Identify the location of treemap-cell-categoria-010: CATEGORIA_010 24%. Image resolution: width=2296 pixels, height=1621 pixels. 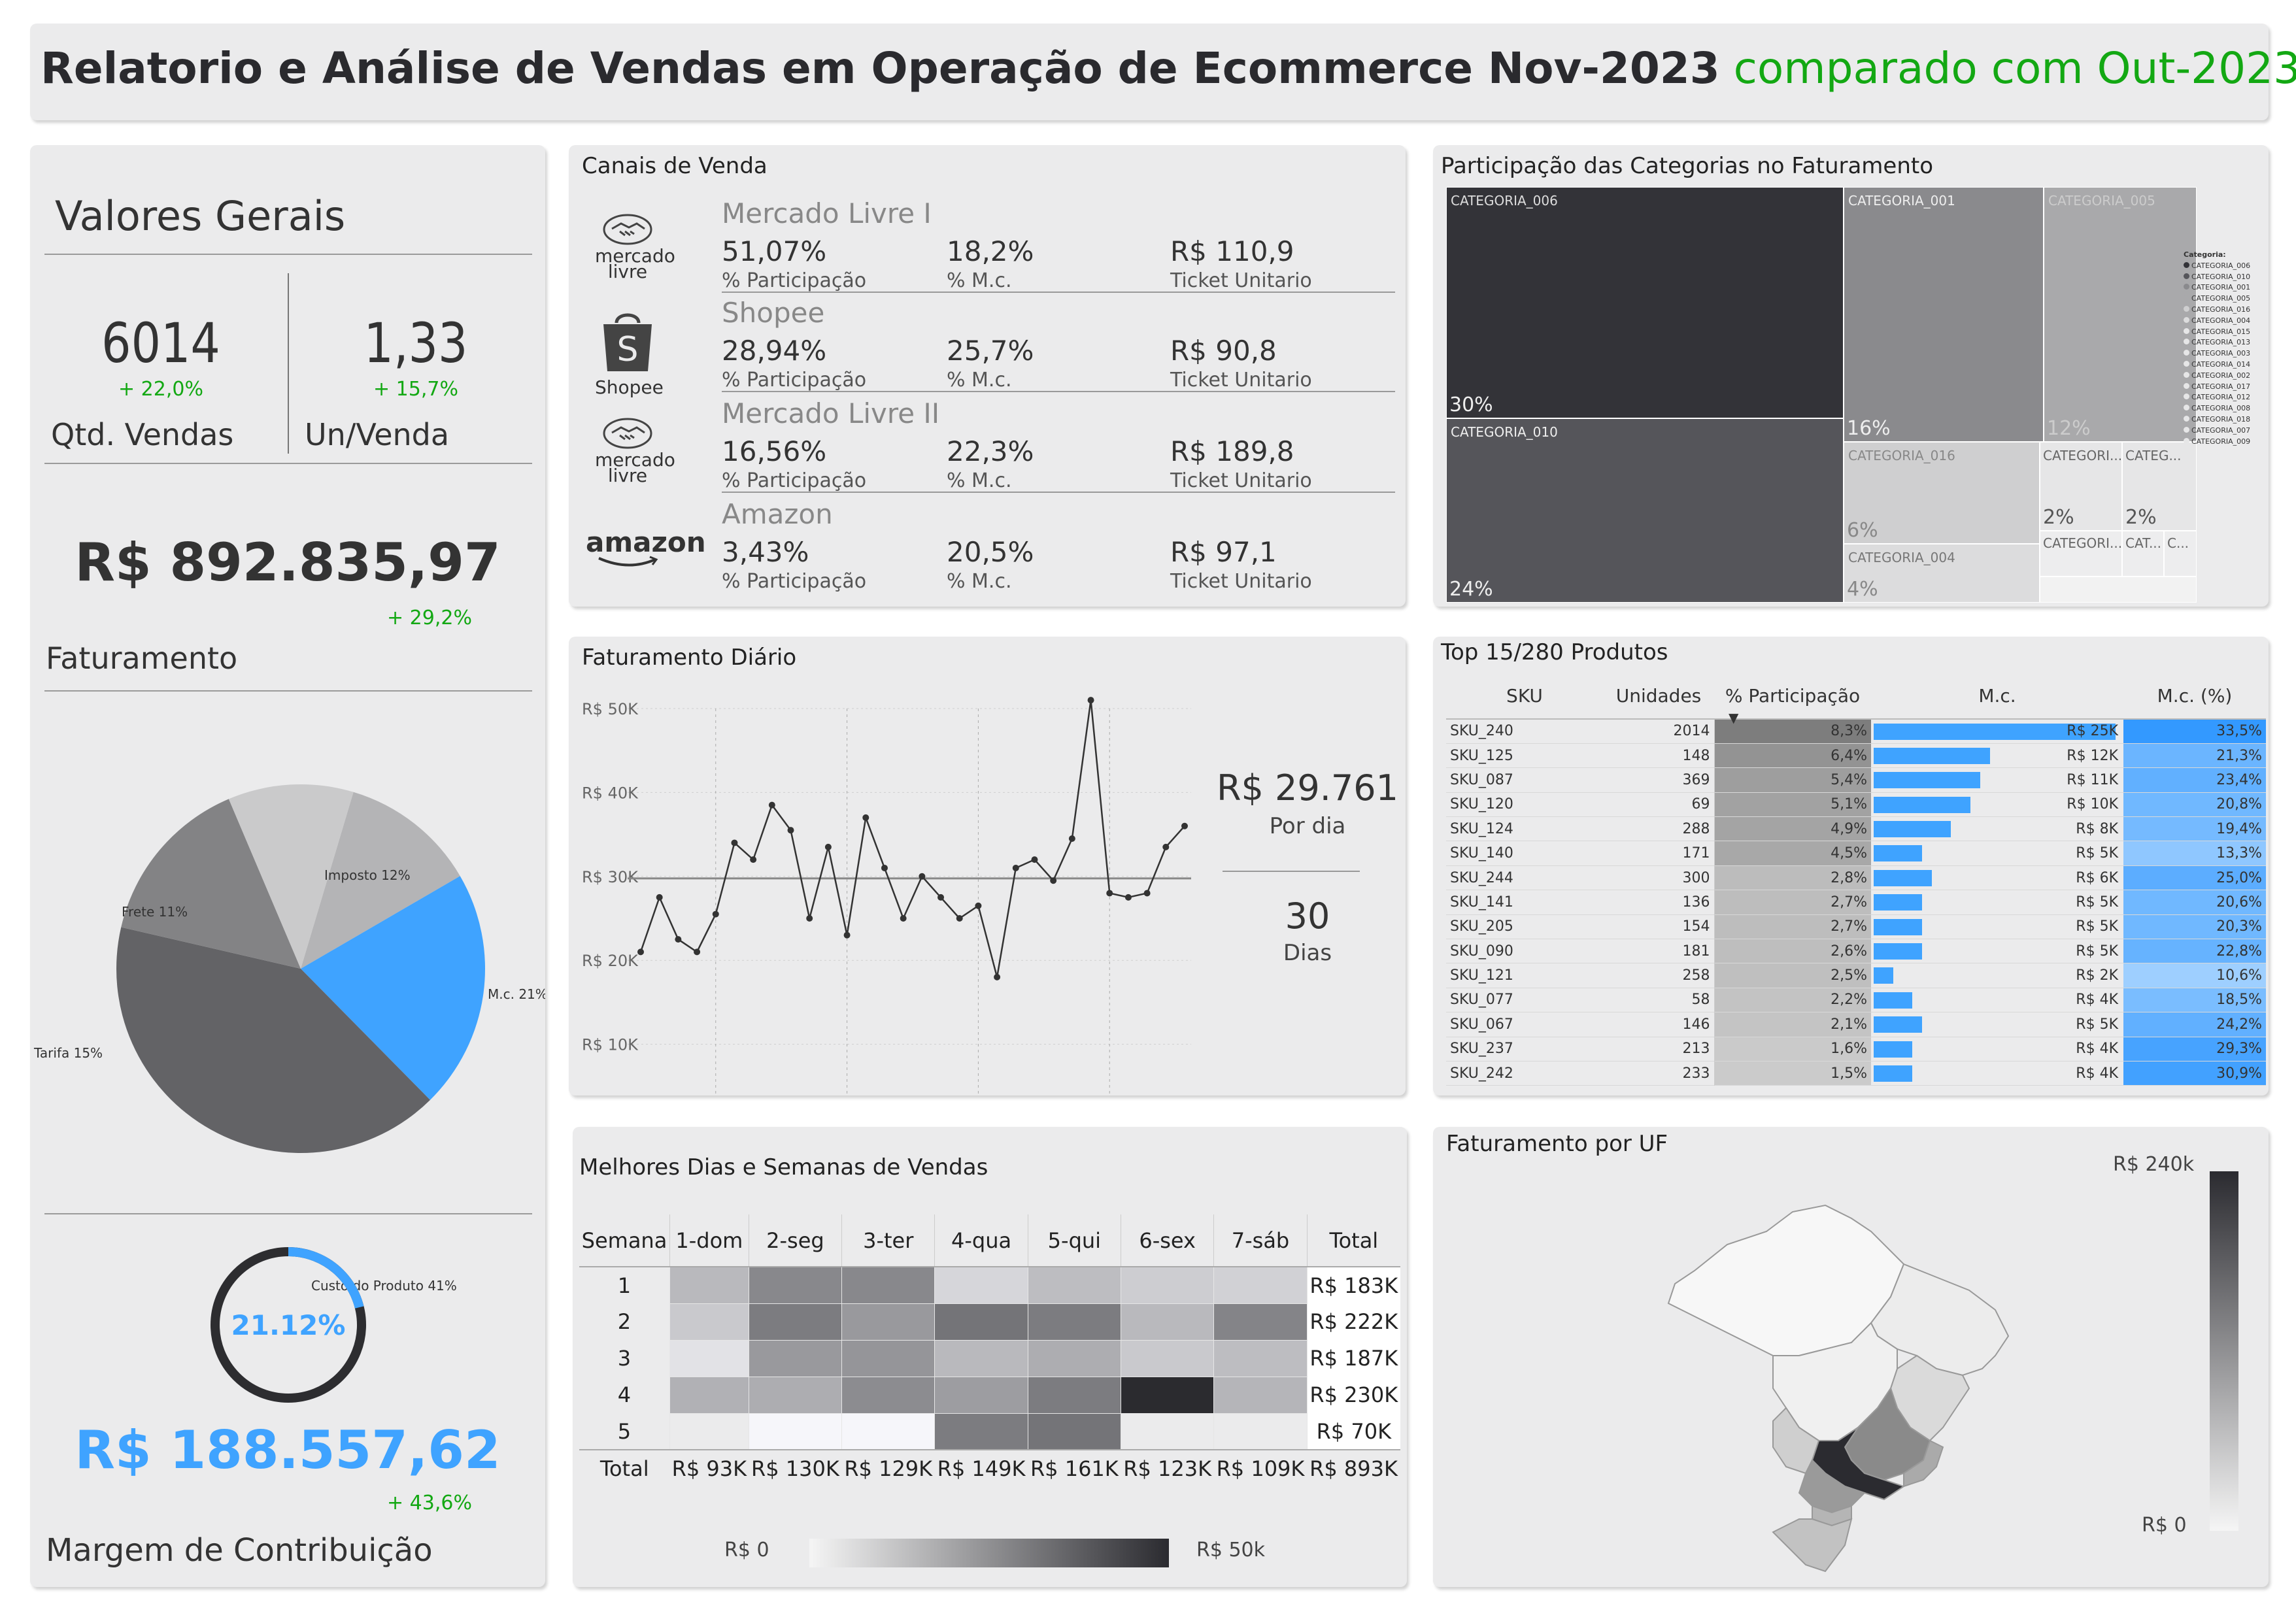
(1645, 511).